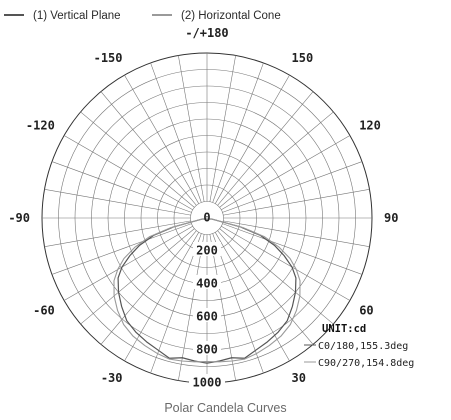 This screenshot has height=420, width=451. What do you see at coordinates (108, 58) in the screenshot?
I see `angle-label: -150` at bounding box center [108, 58].